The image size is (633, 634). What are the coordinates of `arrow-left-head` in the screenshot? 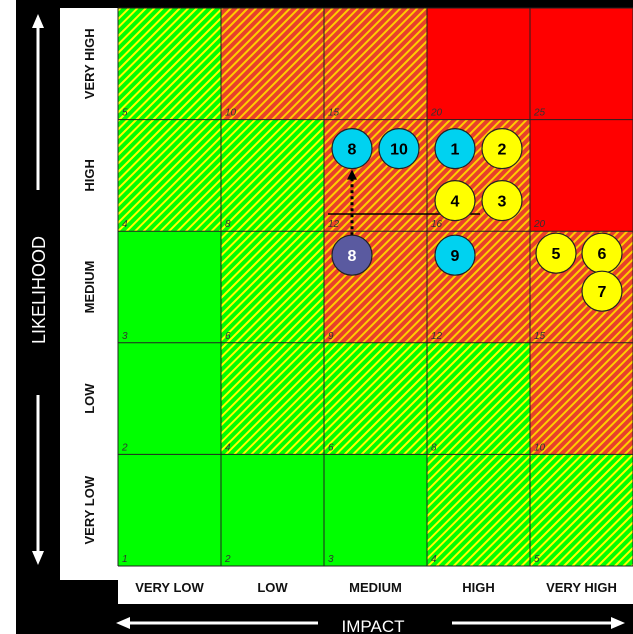 It's located at (123, 623).